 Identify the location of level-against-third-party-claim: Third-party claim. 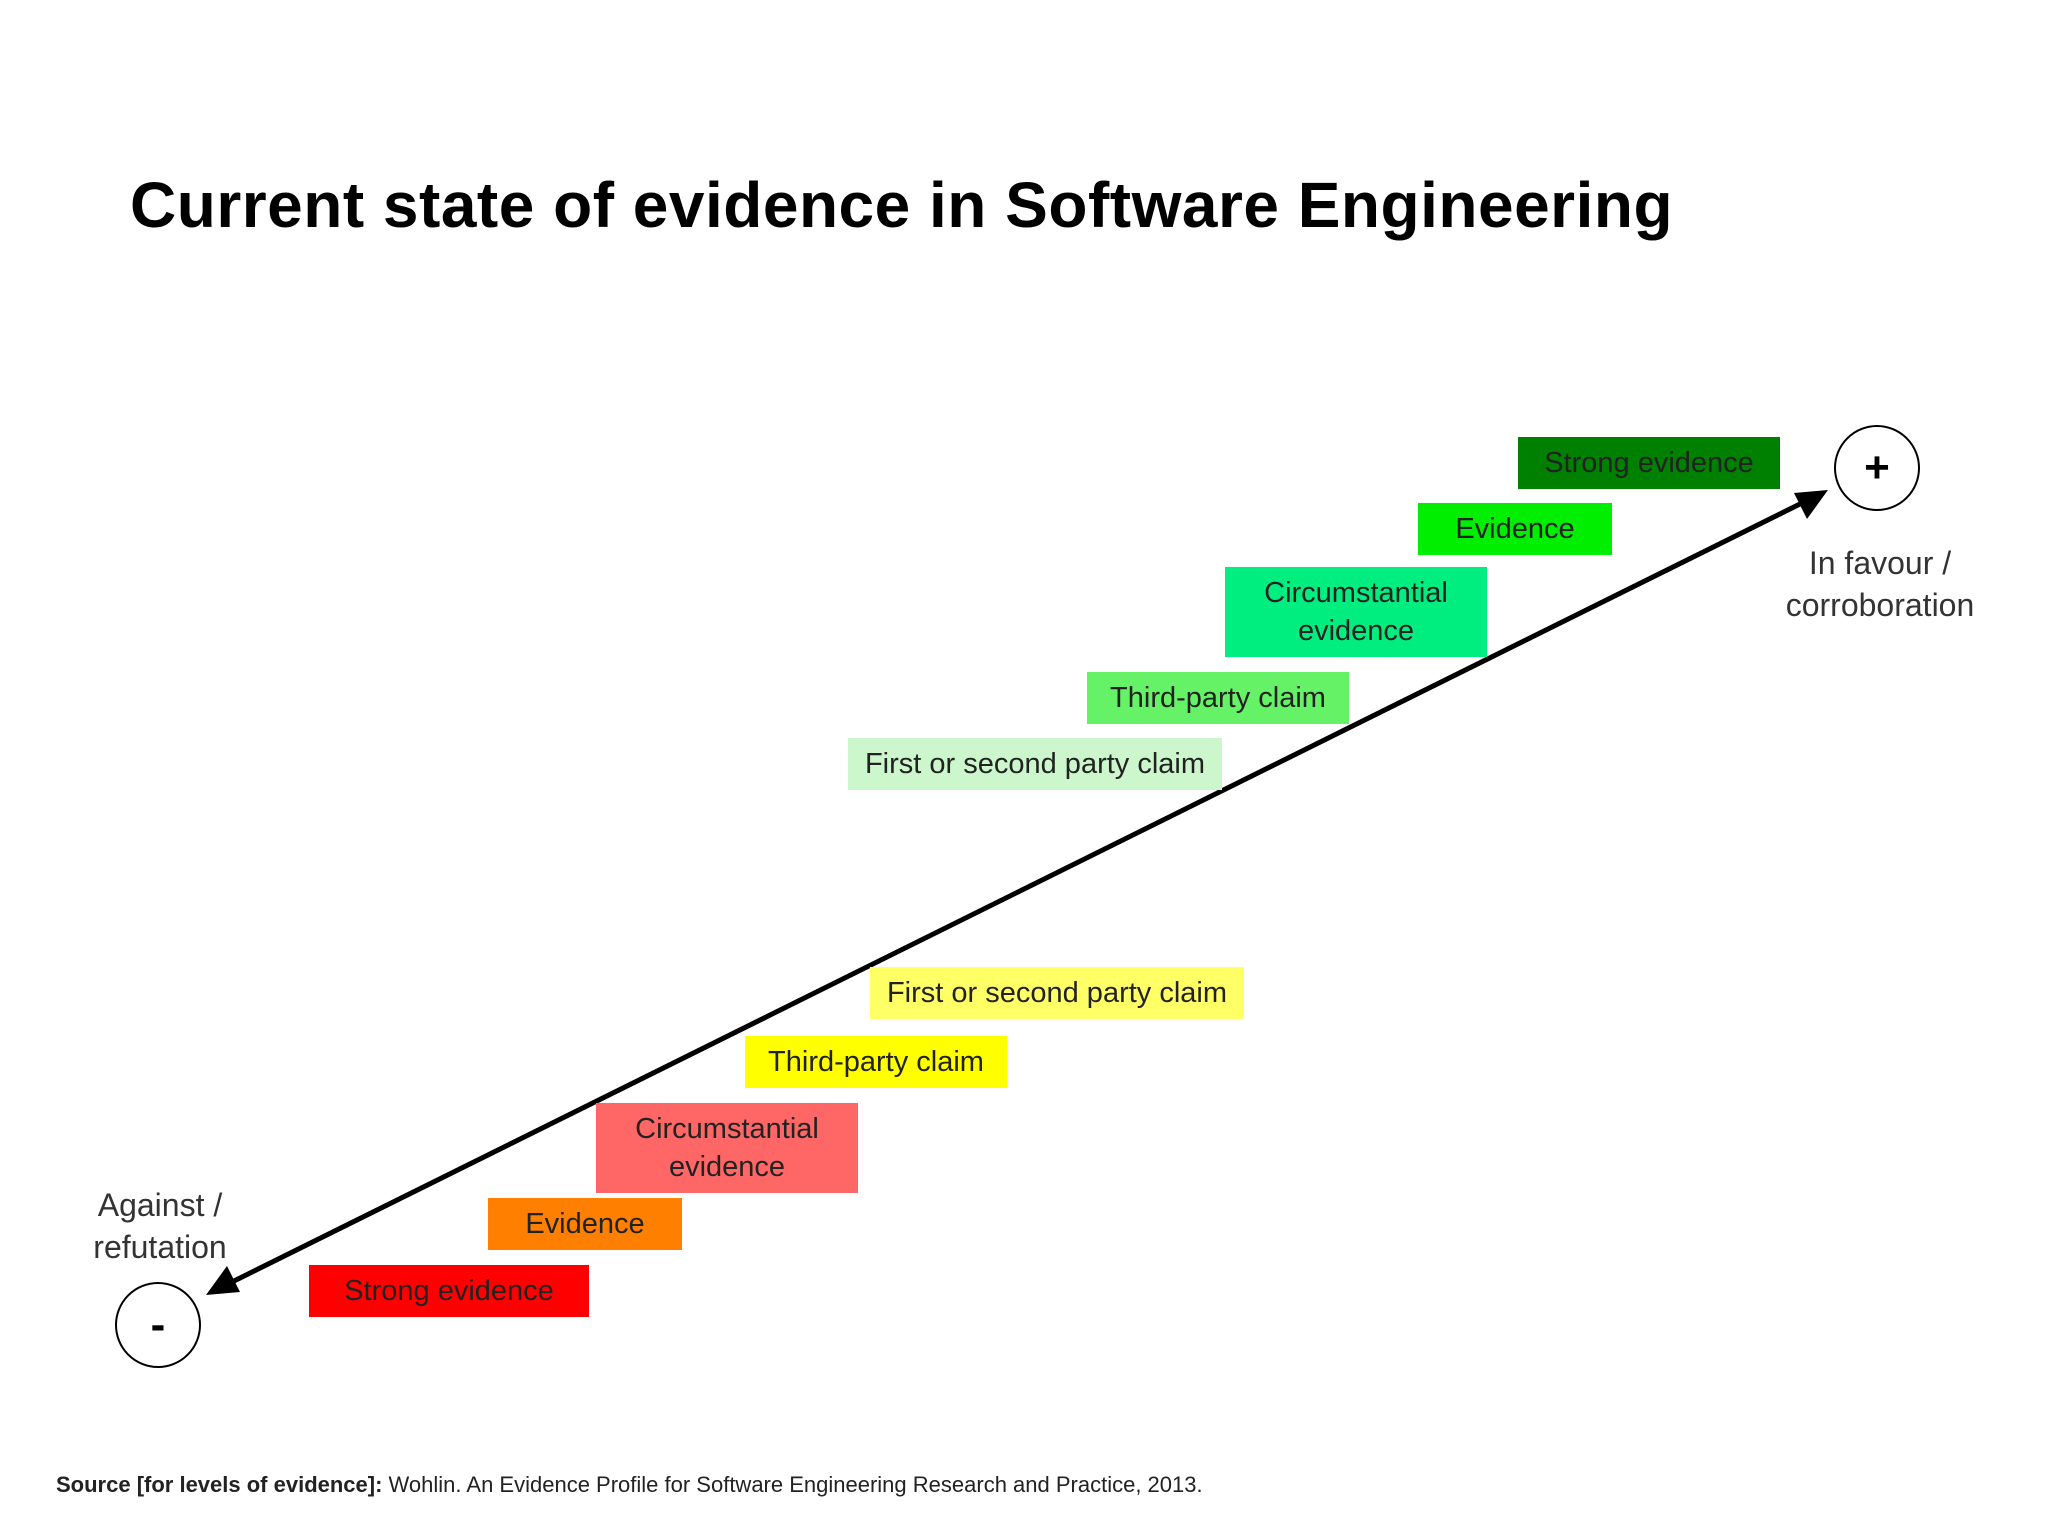
(876, 1062).